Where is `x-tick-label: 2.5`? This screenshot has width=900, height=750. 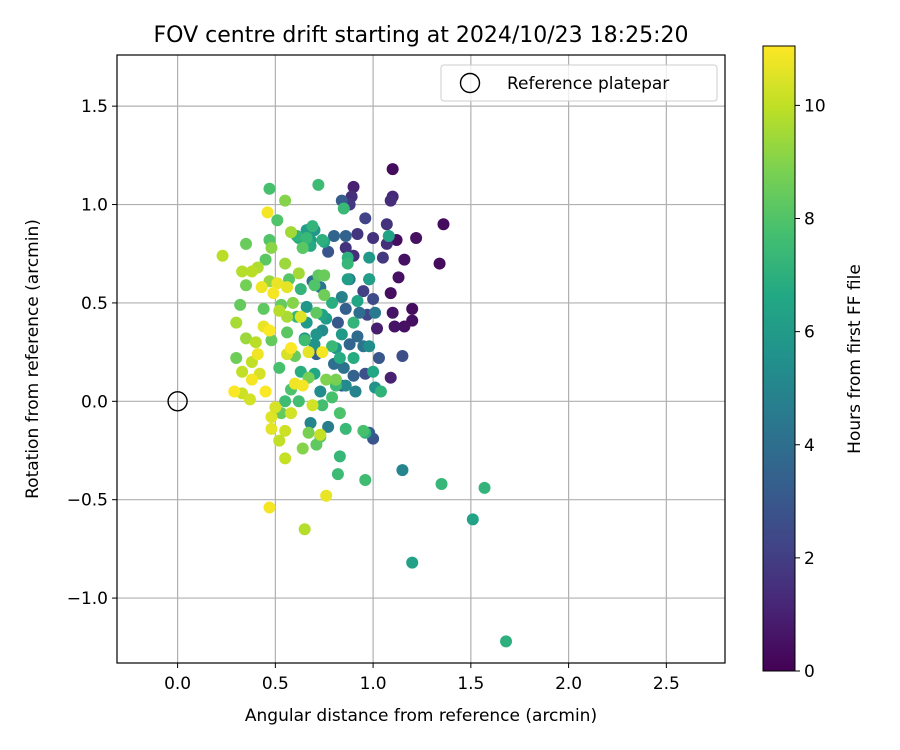
x-tick-label: 2.5 is located at coordinates (666, 684).